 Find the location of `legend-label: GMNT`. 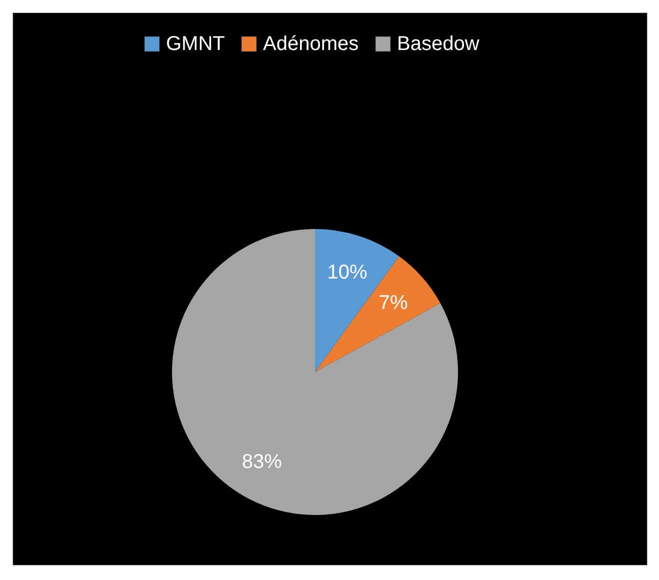

legend-label: GMNT is located at coordinates (195, 44).